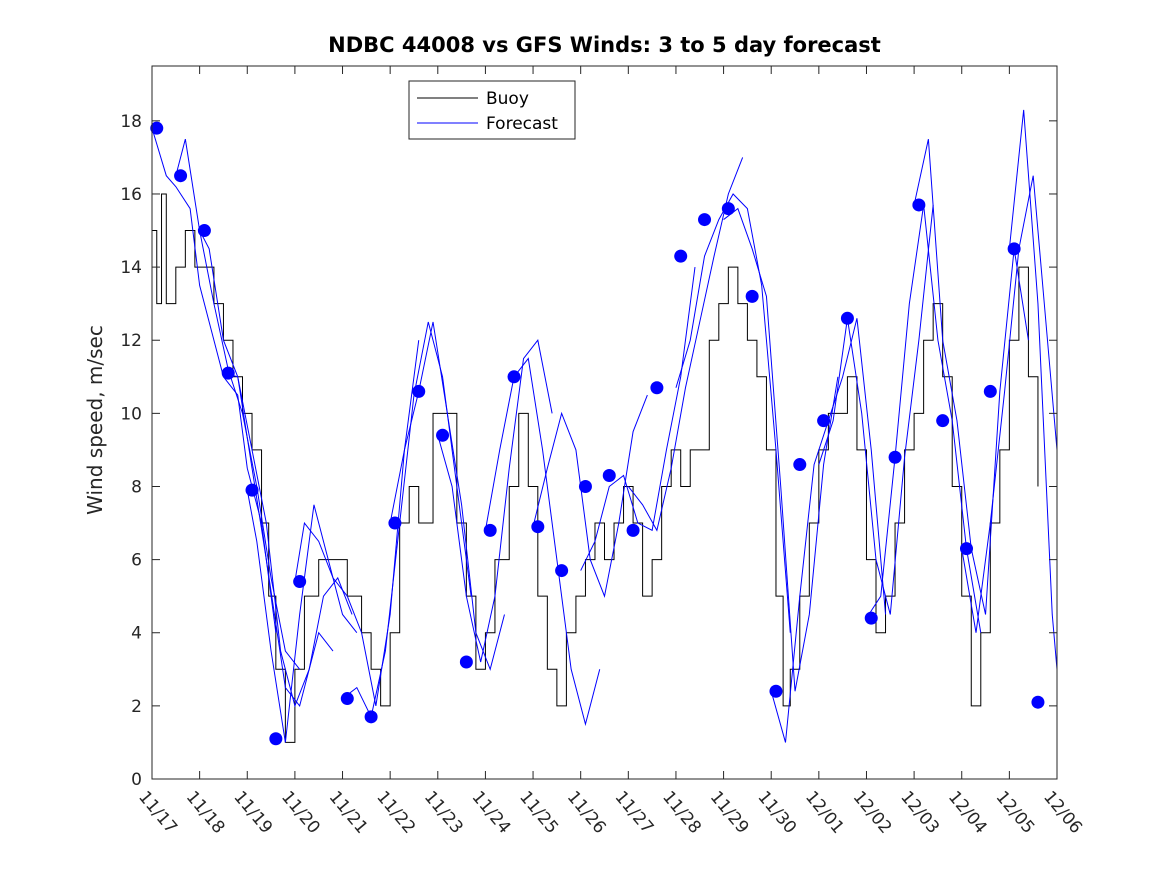  Describe the element at coordinates (136, 780) in the screenshot. I see `y-tick-label: 0` at that location.